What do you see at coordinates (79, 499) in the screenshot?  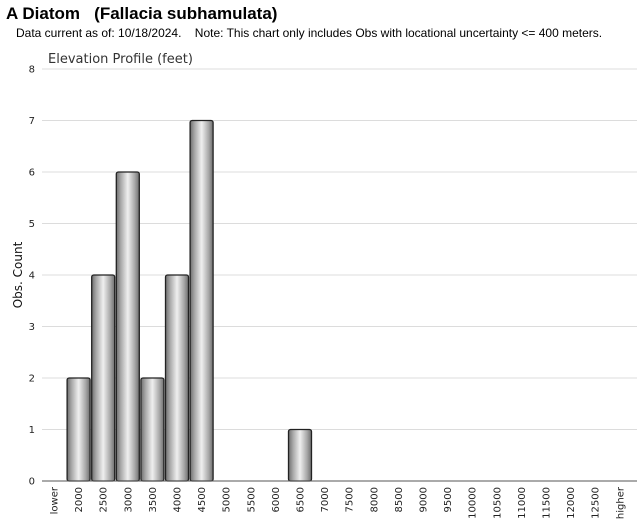 I see `x-tick-label: 2000` at bounding box center [79, 499].